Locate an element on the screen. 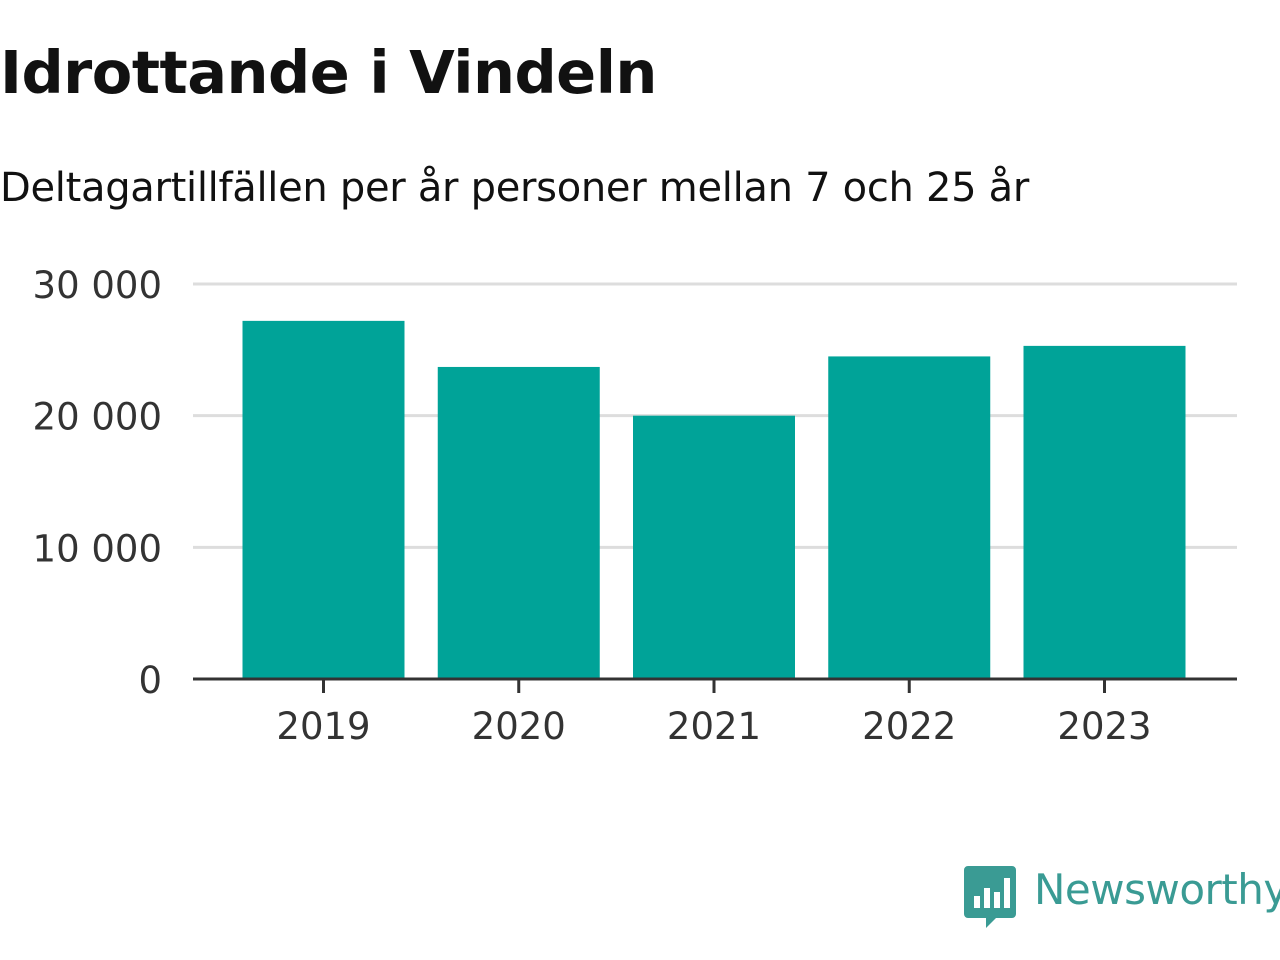  x-axis-tick-labels: 2019 2020 2021 2022 2023 is located at coordinates (713, 726).